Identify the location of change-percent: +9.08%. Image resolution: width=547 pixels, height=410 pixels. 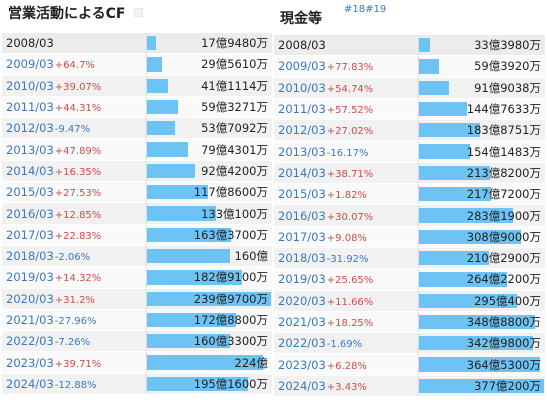
(346, 238).